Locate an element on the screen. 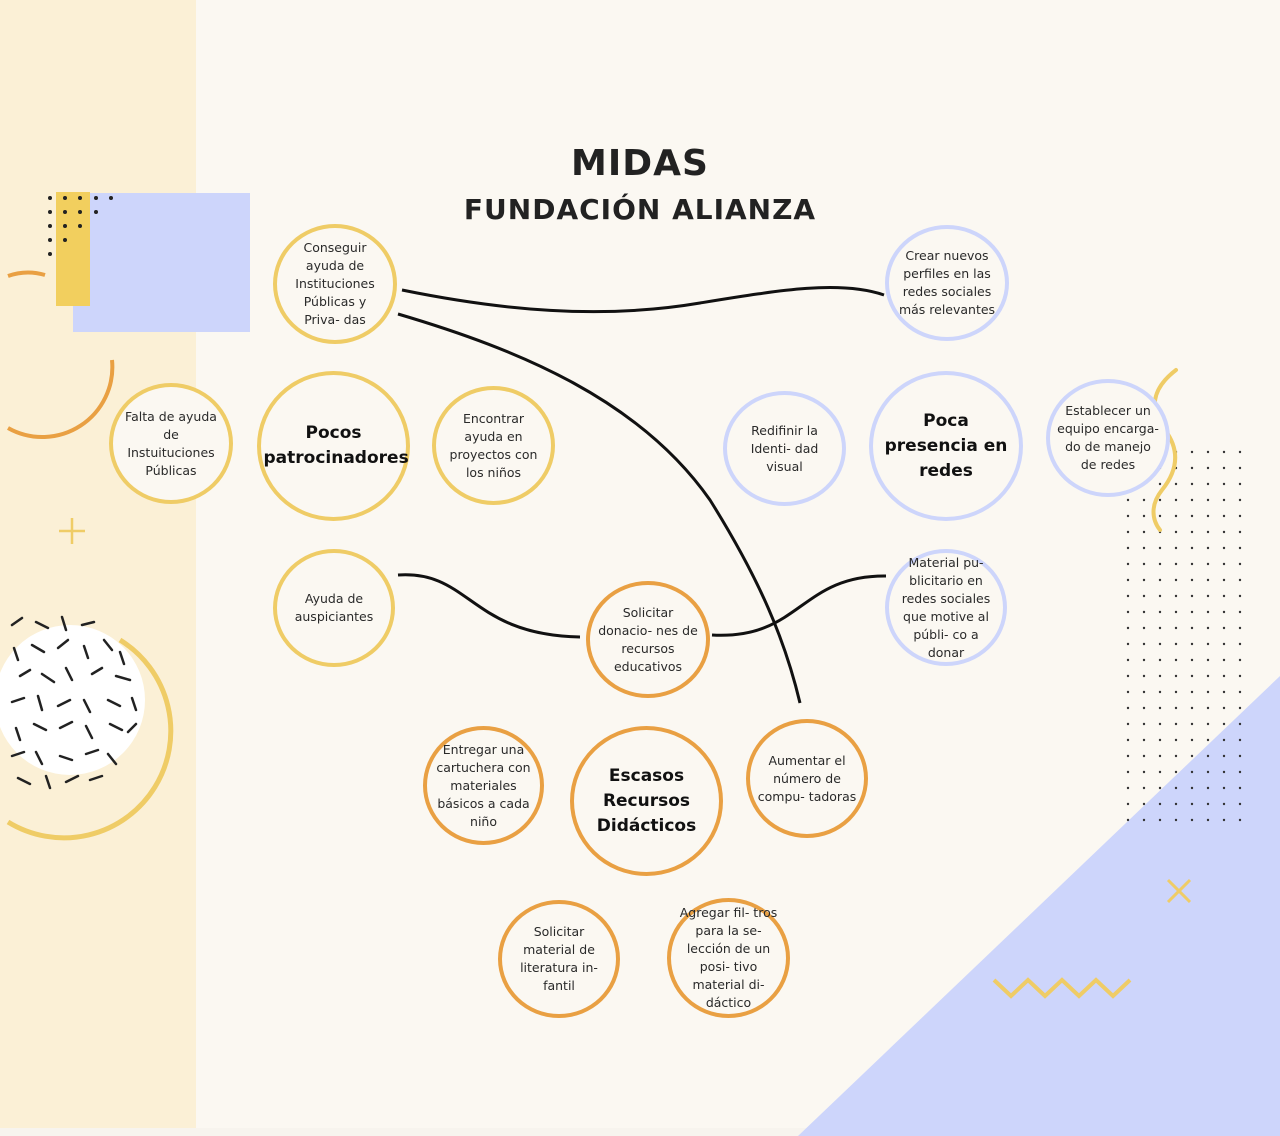  node-ayuda-auspiciantes: Ayuda de auspiciantes is located at coordinates (334, 608).